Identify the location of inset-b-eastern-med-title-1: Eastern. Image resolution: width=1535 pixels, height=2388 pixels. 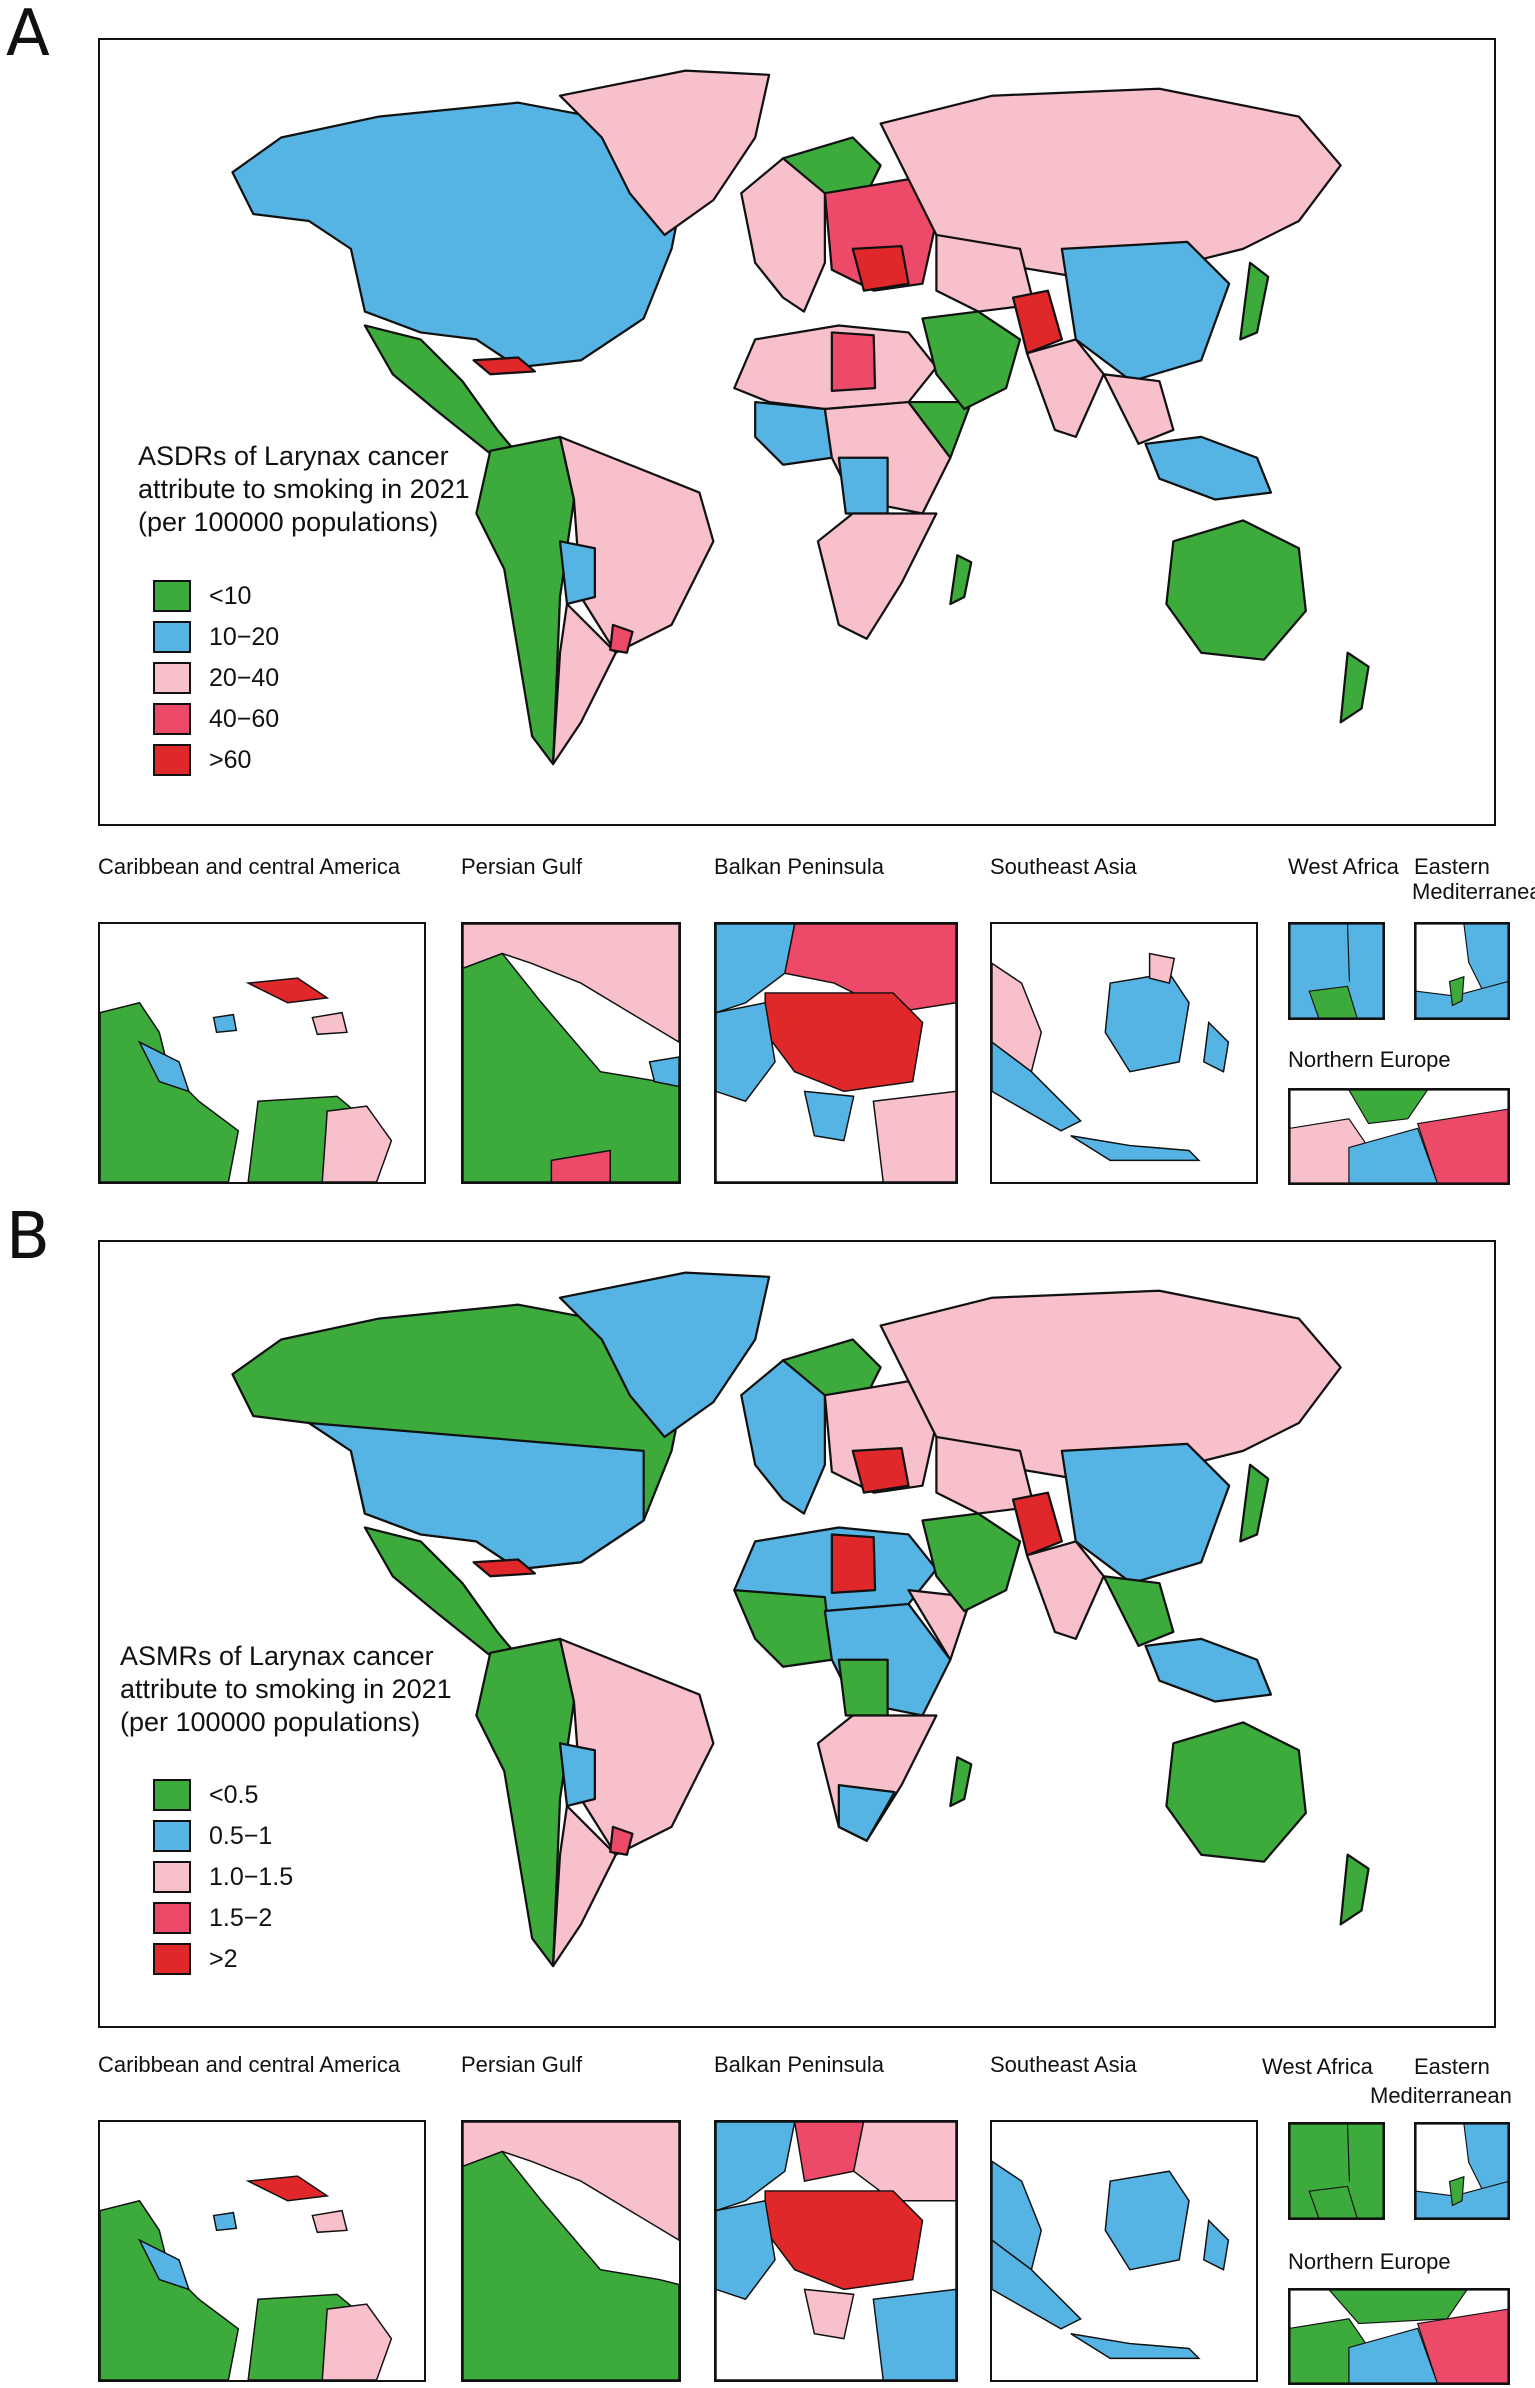
(1452, 2066).